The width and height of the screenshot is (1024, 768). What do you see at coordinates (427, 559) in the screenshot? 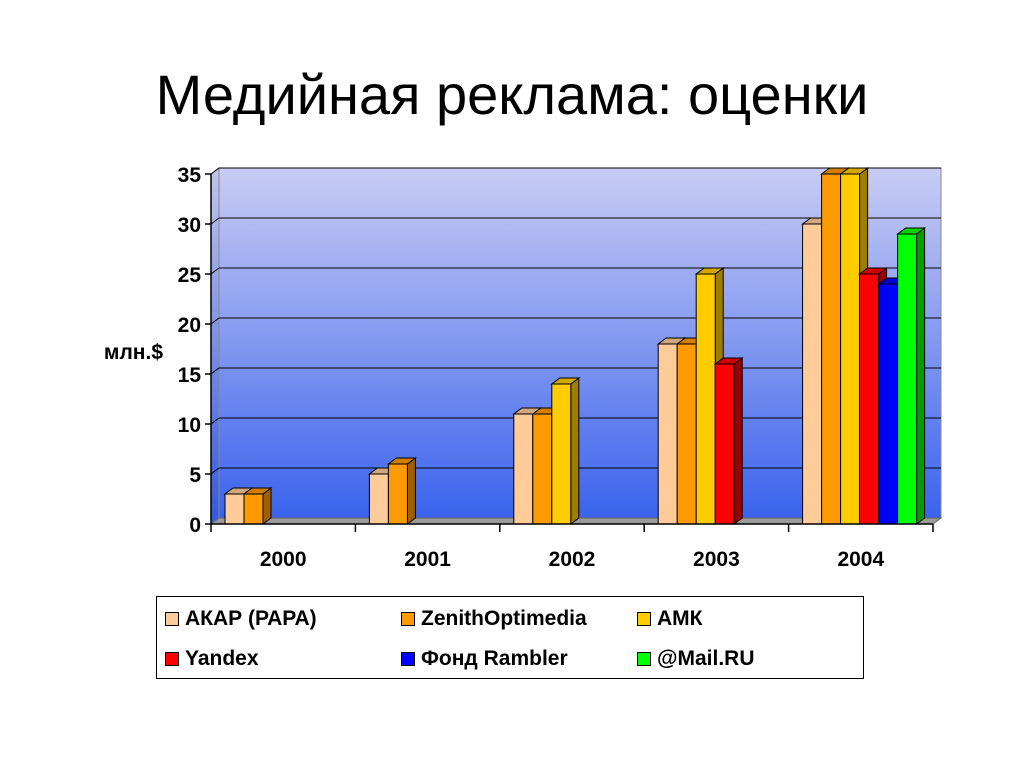
I see `x-tick-label: 2001` at bounding box center [427, 559].